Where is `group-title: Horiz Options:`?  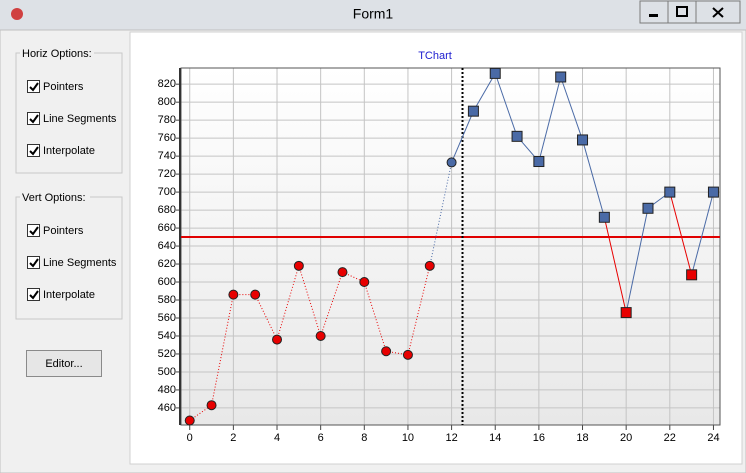
group-title: Horiz Options: is located at coordinates (57, 54).